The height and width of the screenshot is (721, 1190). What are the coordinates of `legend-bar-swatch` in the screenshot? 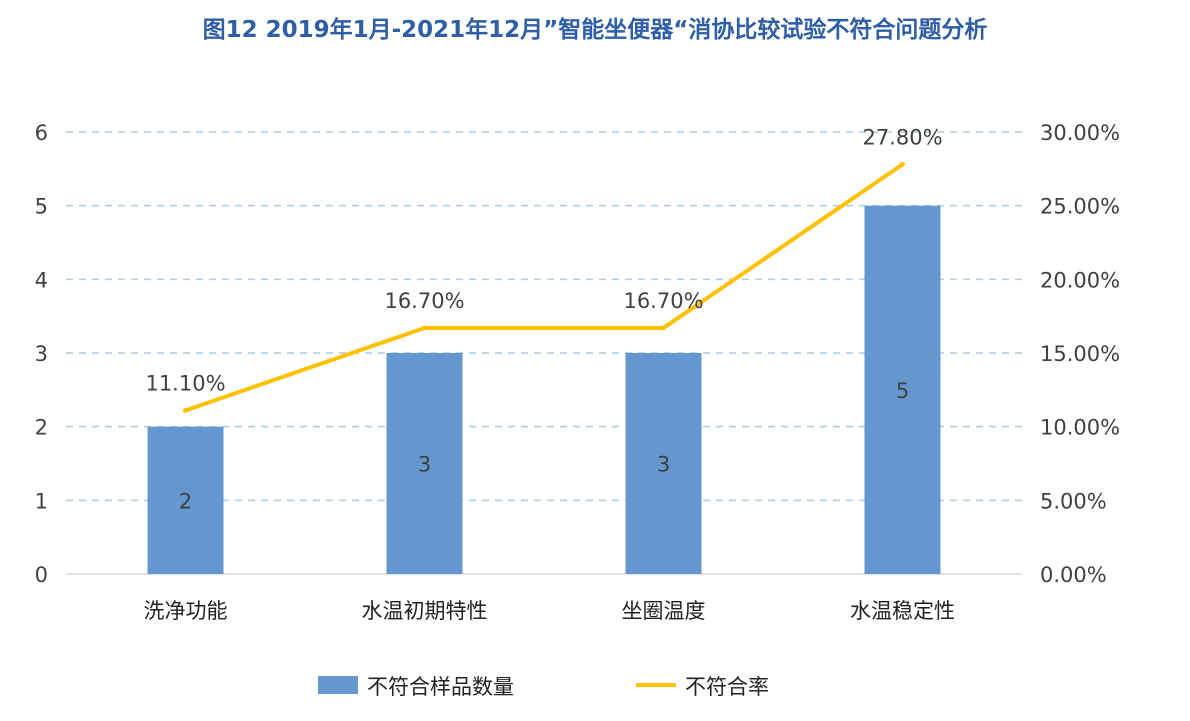 It's located at (338, 685).